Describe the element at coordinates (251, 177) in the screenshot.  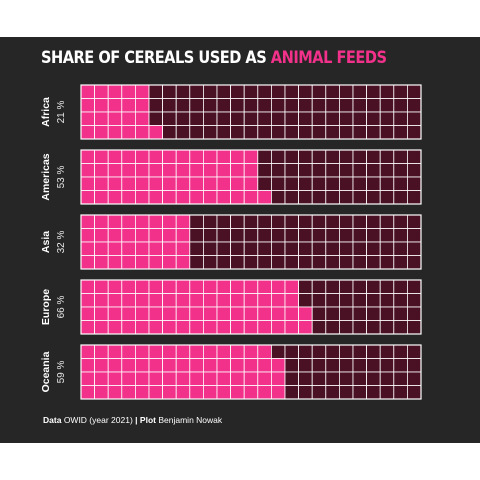
I see `waffle-row-americas` at that location.